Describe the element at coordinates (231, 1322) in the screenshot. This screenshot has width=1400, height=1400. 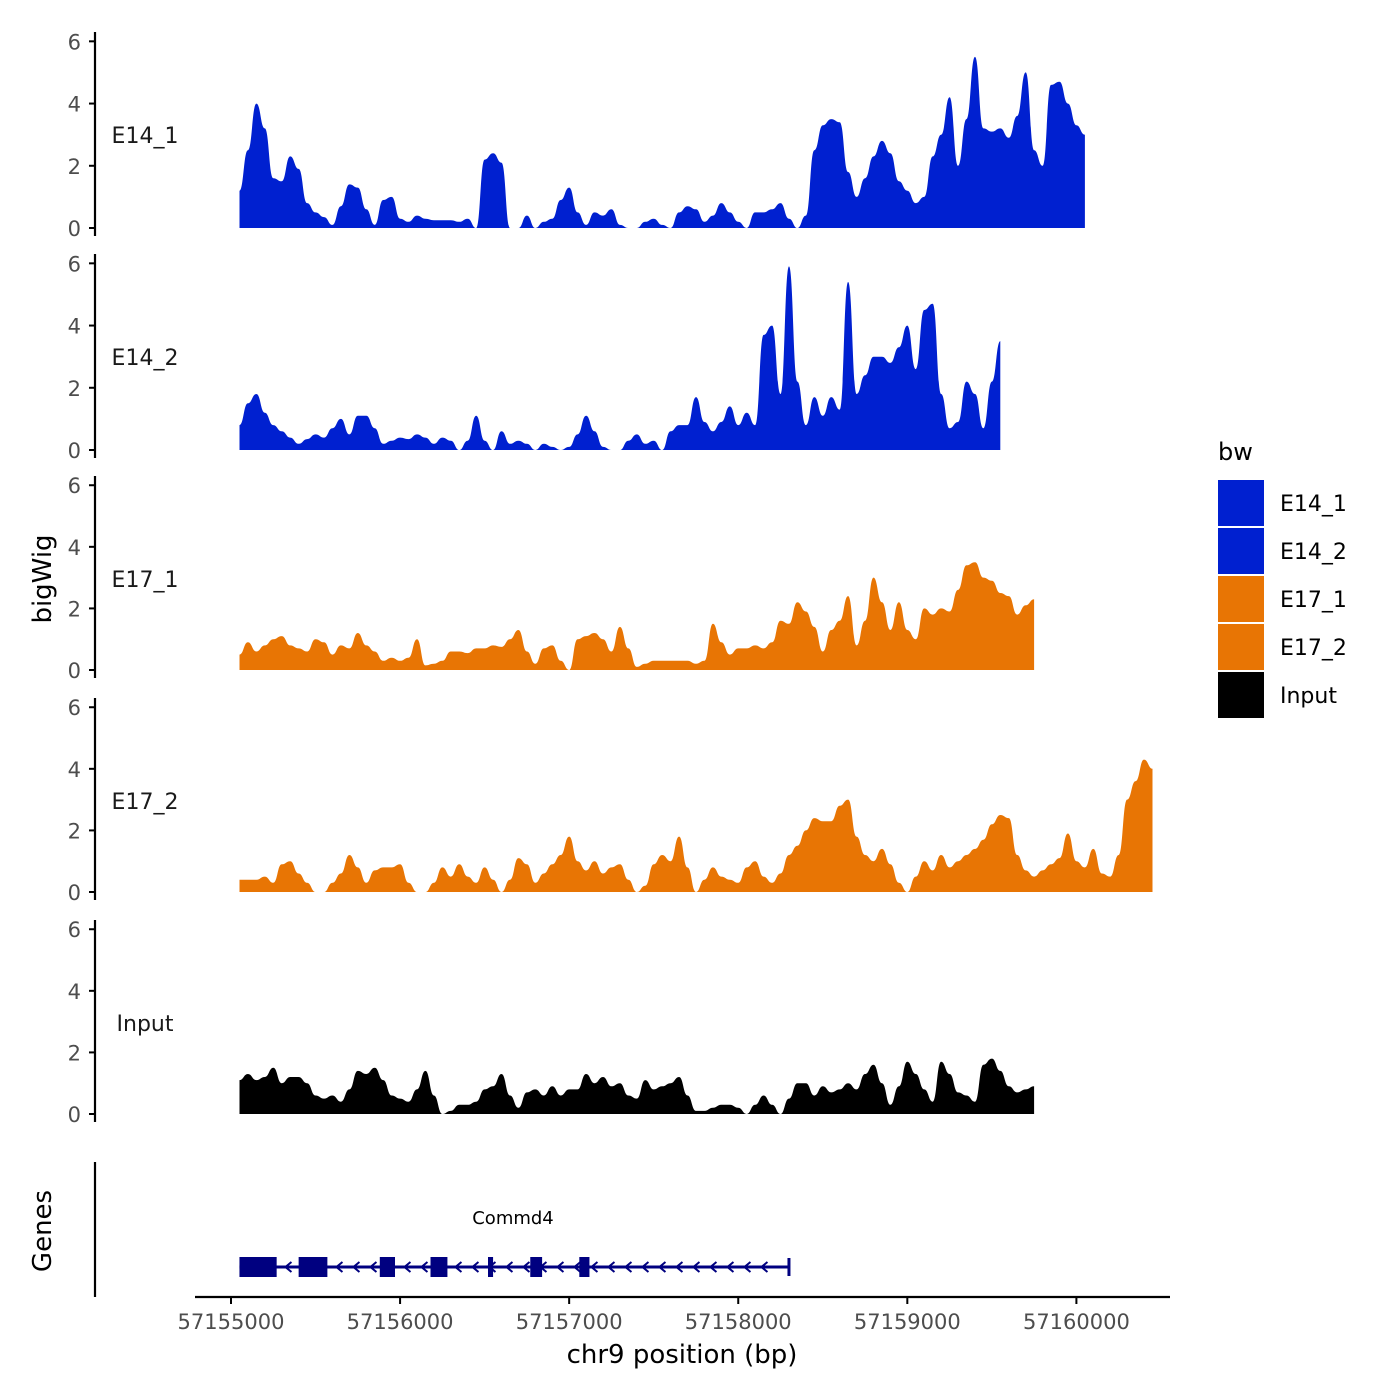
I see `x-tick-label: 57155000` at that location.